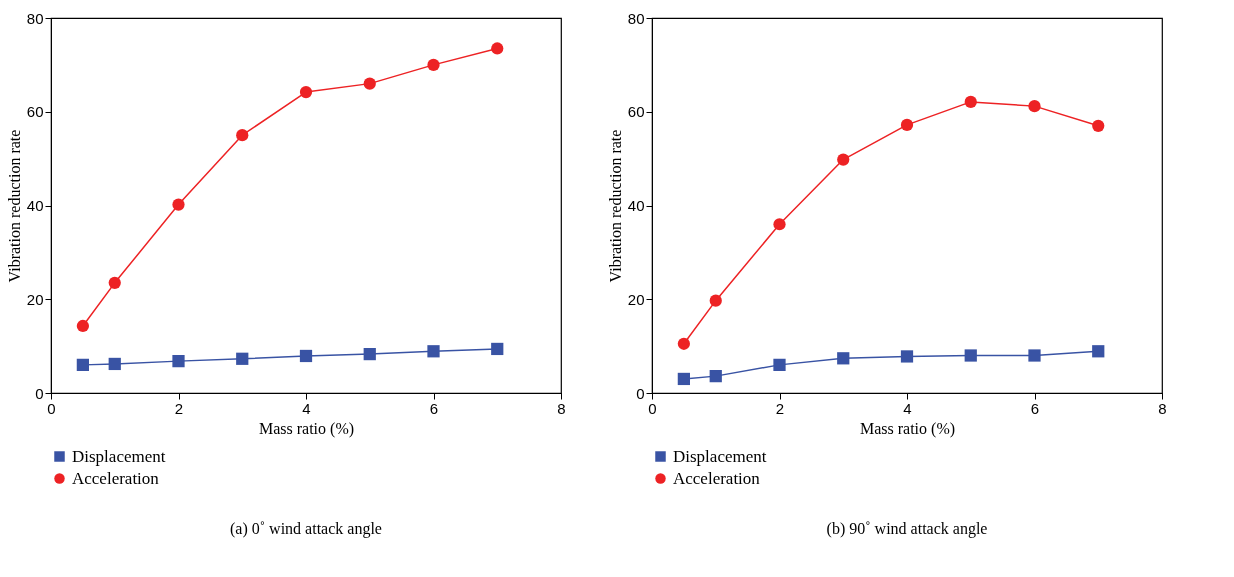 The height and width of the screenshot is (577, 1234). Describe the element at coordinates (907, 529) in the screenshot. I see `text: (b) 90˚ wind attack angle` at that location.